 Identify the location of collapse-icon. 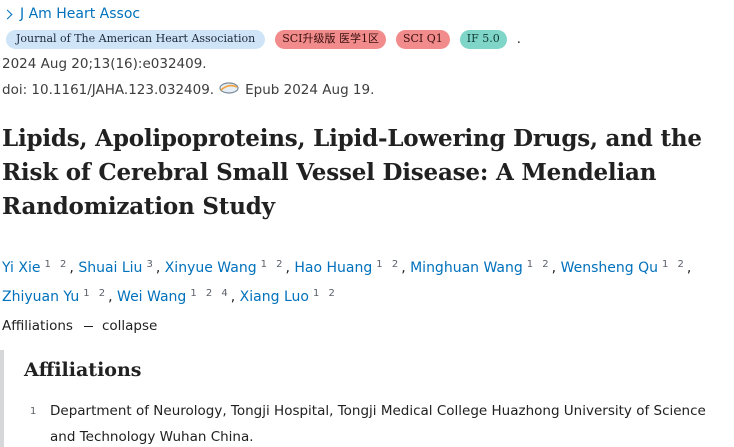
(88, 326).